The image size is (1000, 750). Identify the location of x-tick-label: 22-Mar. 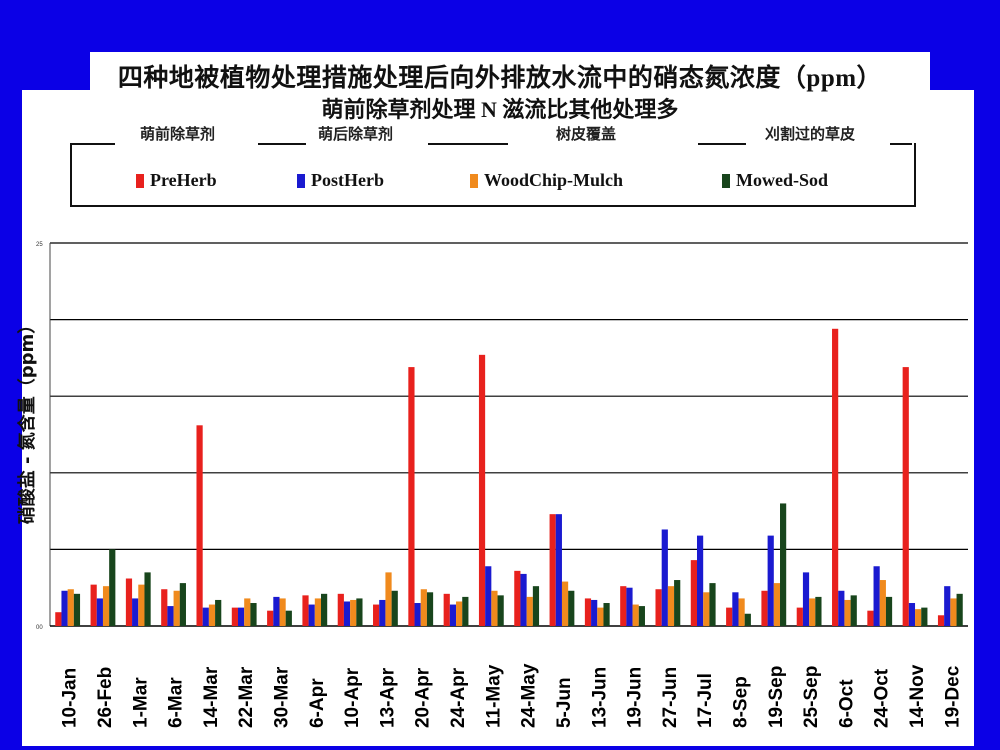
(246, 697).